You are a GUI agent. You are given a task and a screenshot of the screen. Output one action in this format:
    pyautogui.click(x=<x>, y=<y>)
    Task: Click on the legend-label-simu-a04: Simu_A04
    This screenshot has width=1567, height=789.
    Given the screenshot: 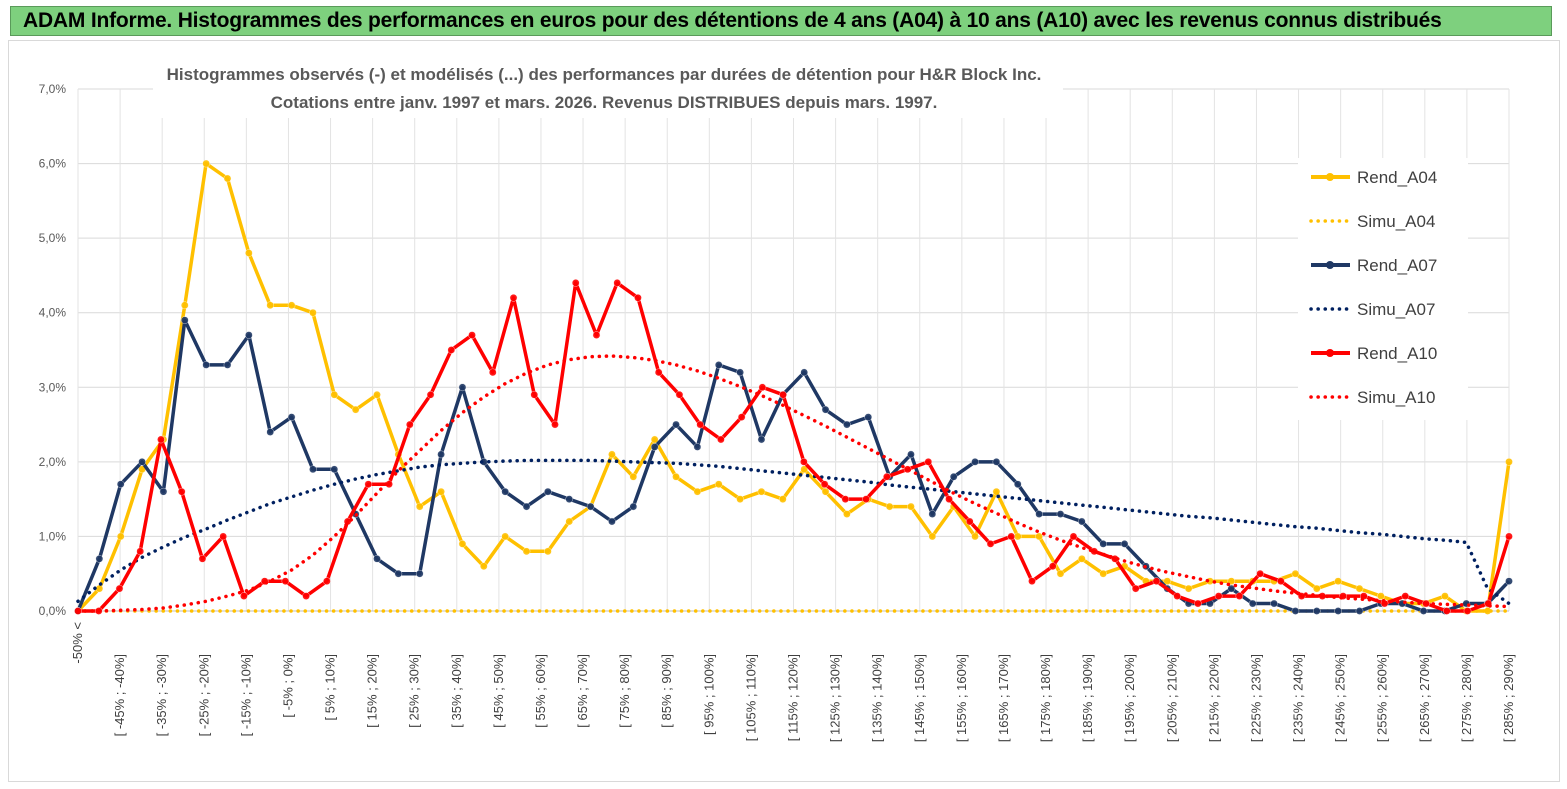 What is the action you would take?
    pyautogui.click(x=1396, y=221)
    